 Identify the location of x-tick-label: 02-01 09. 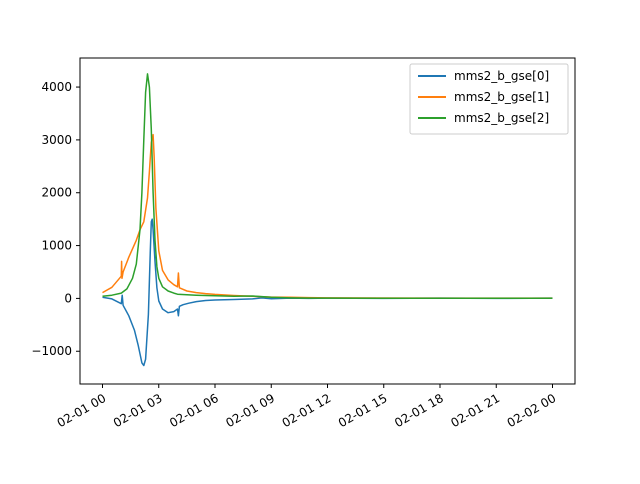
(250, 410).